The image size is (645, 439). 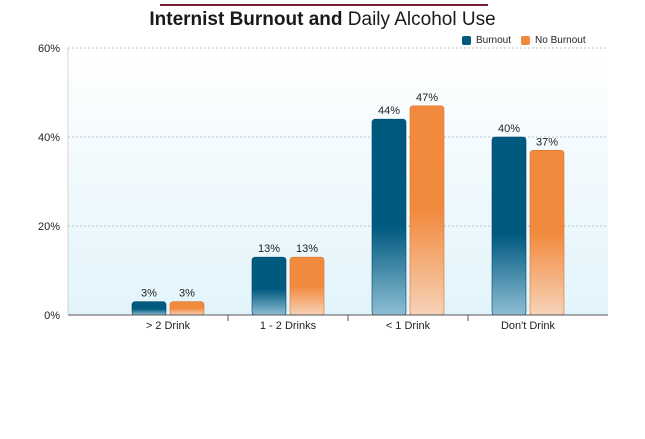 What do you see at coordinates (246, 19) in the screenshot?
I see `chart-title-bold: Internist Burnout and` at bounding box center [246, 19].